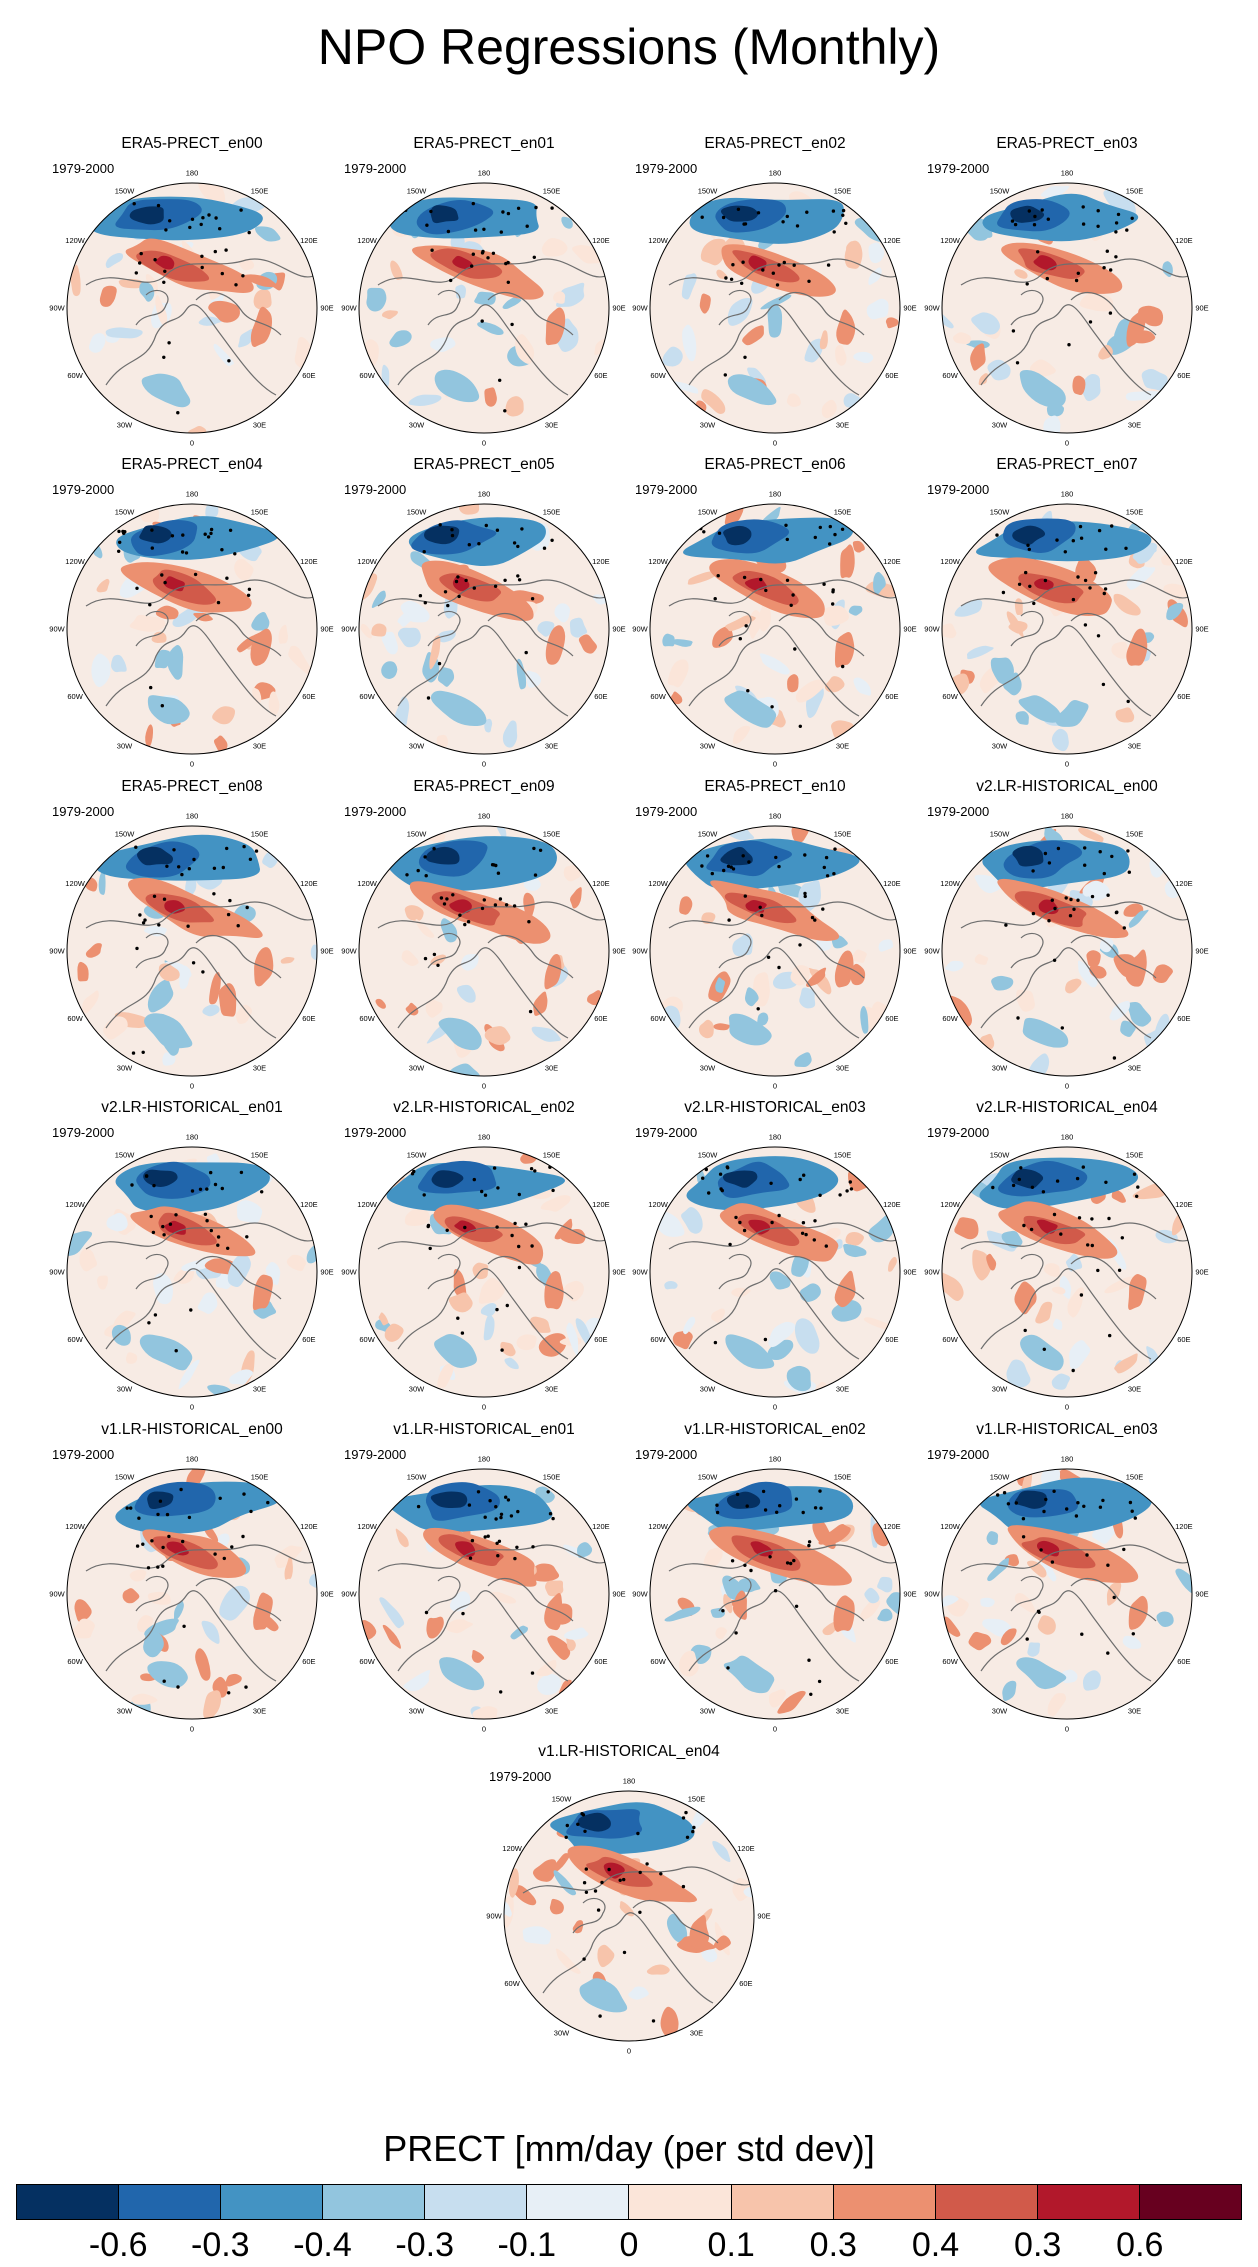 Image resolution: width=1258 pixels, height=2267 pixels. Describe the element at coordinates (192, 1107) in the screenshot. I see `panel-title: v2.LR-HISTORICAL_en01` at that location.